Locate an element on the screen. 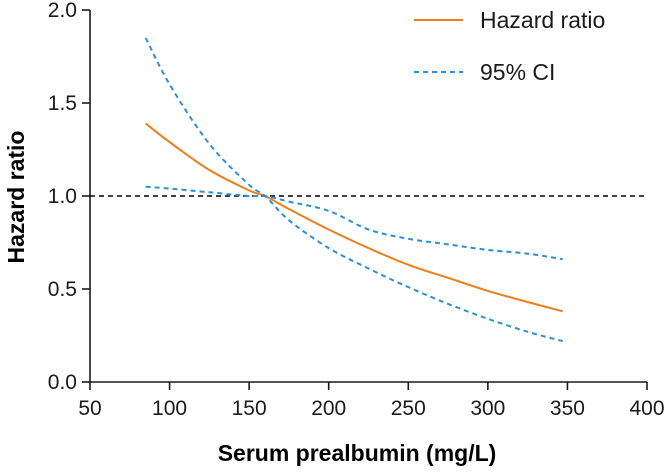  x-tick-label: 300 is located at coordinates (487, 408).